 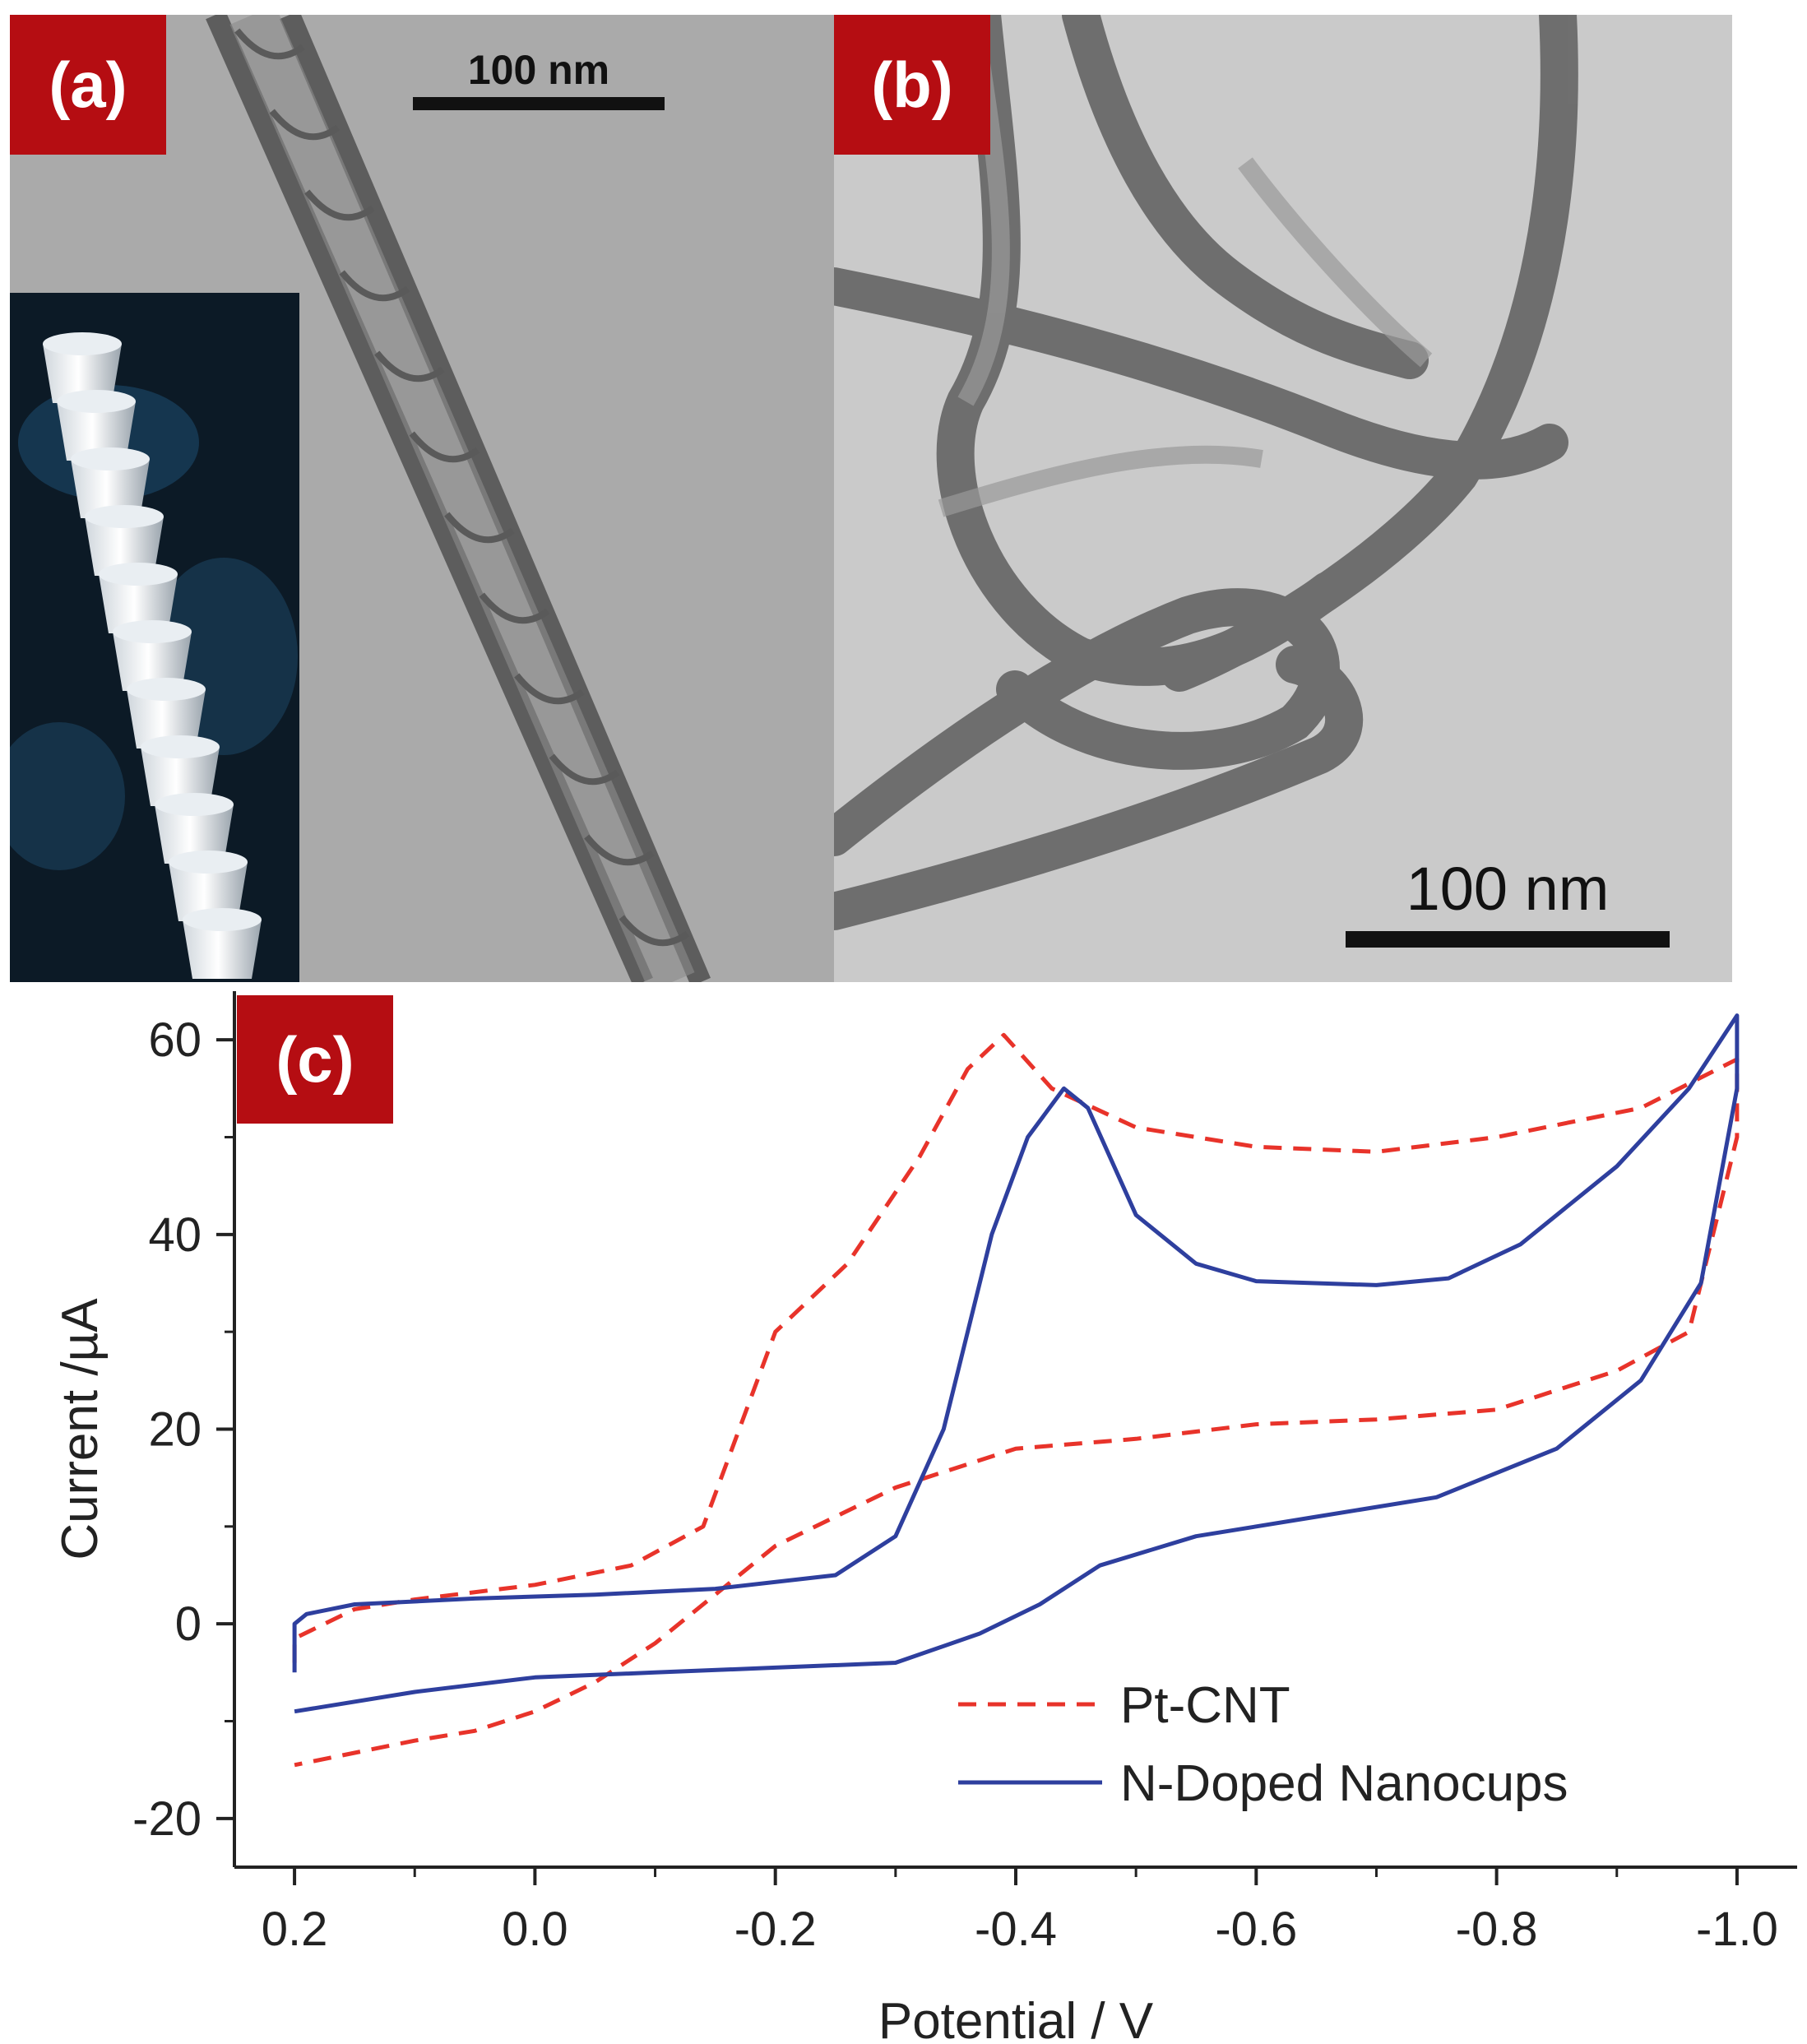 I want to click on y-tick-label: 20, so click(x=175, y=1430).